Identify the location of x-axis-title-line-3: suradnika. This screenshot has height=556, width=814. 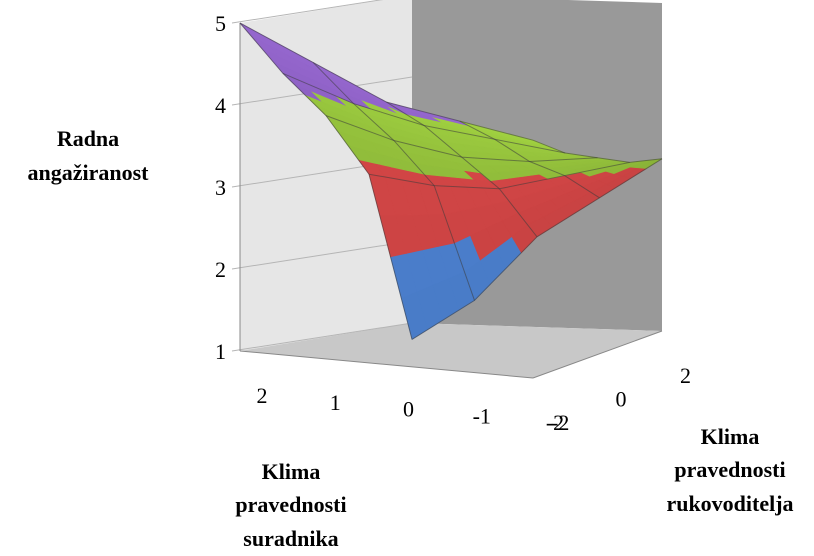
(290, 538).